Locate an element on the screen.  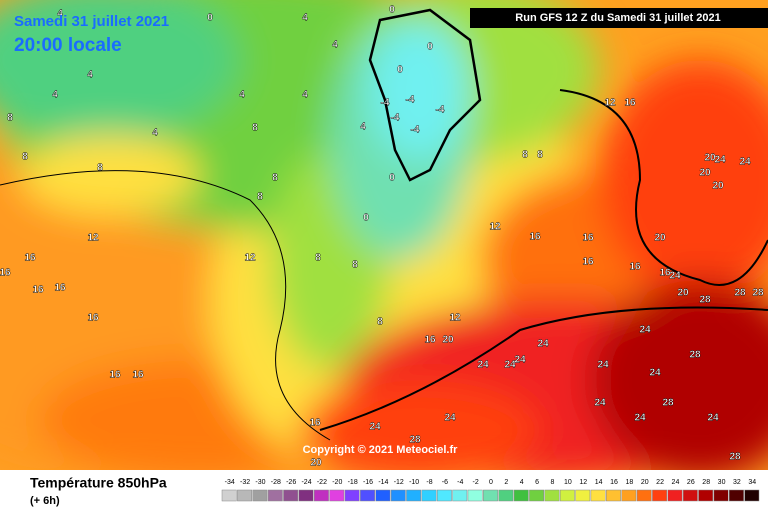
scale-label: -2 is located at coordinates (476, 482).